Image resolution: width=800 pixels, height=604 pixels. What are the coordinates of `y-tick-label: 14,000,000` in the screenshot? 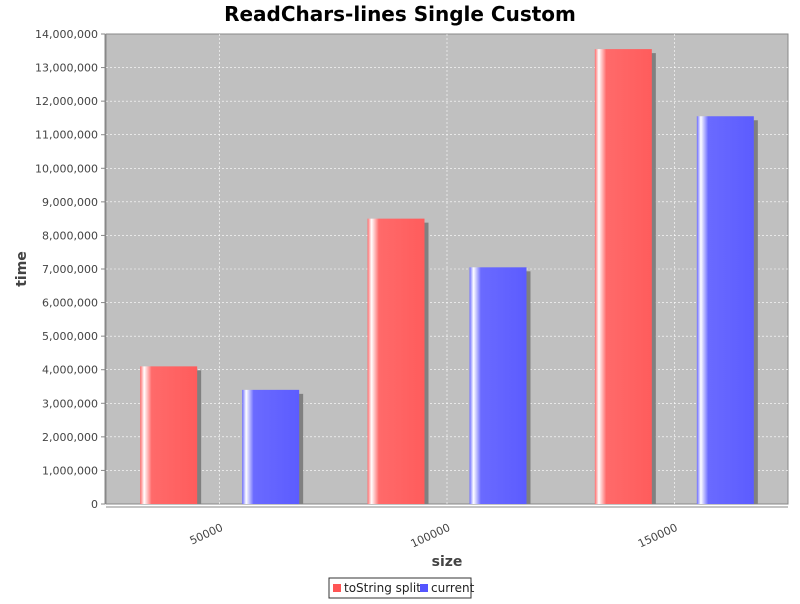 It's located at (66, 34).